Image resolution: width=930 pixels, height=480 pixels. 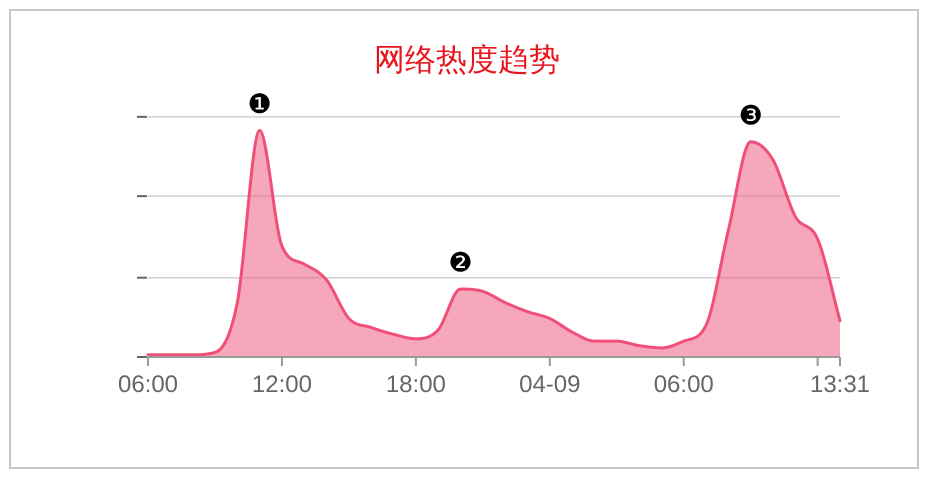 What do you see at coordinates (260, 104) in the screenshot?
I see `annotation: ❶` at bounding box center [260, 104].